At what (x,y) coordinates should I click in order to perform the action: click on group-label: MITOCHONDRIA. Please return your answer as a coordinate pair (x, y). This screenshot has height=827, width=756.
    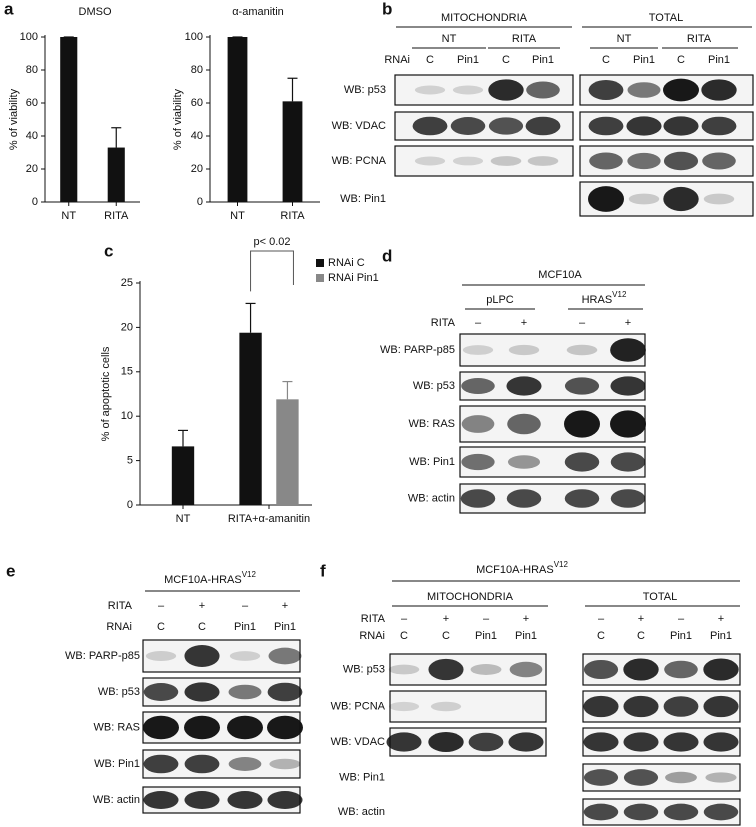
    Looking at the image, I should click on (484, 18).